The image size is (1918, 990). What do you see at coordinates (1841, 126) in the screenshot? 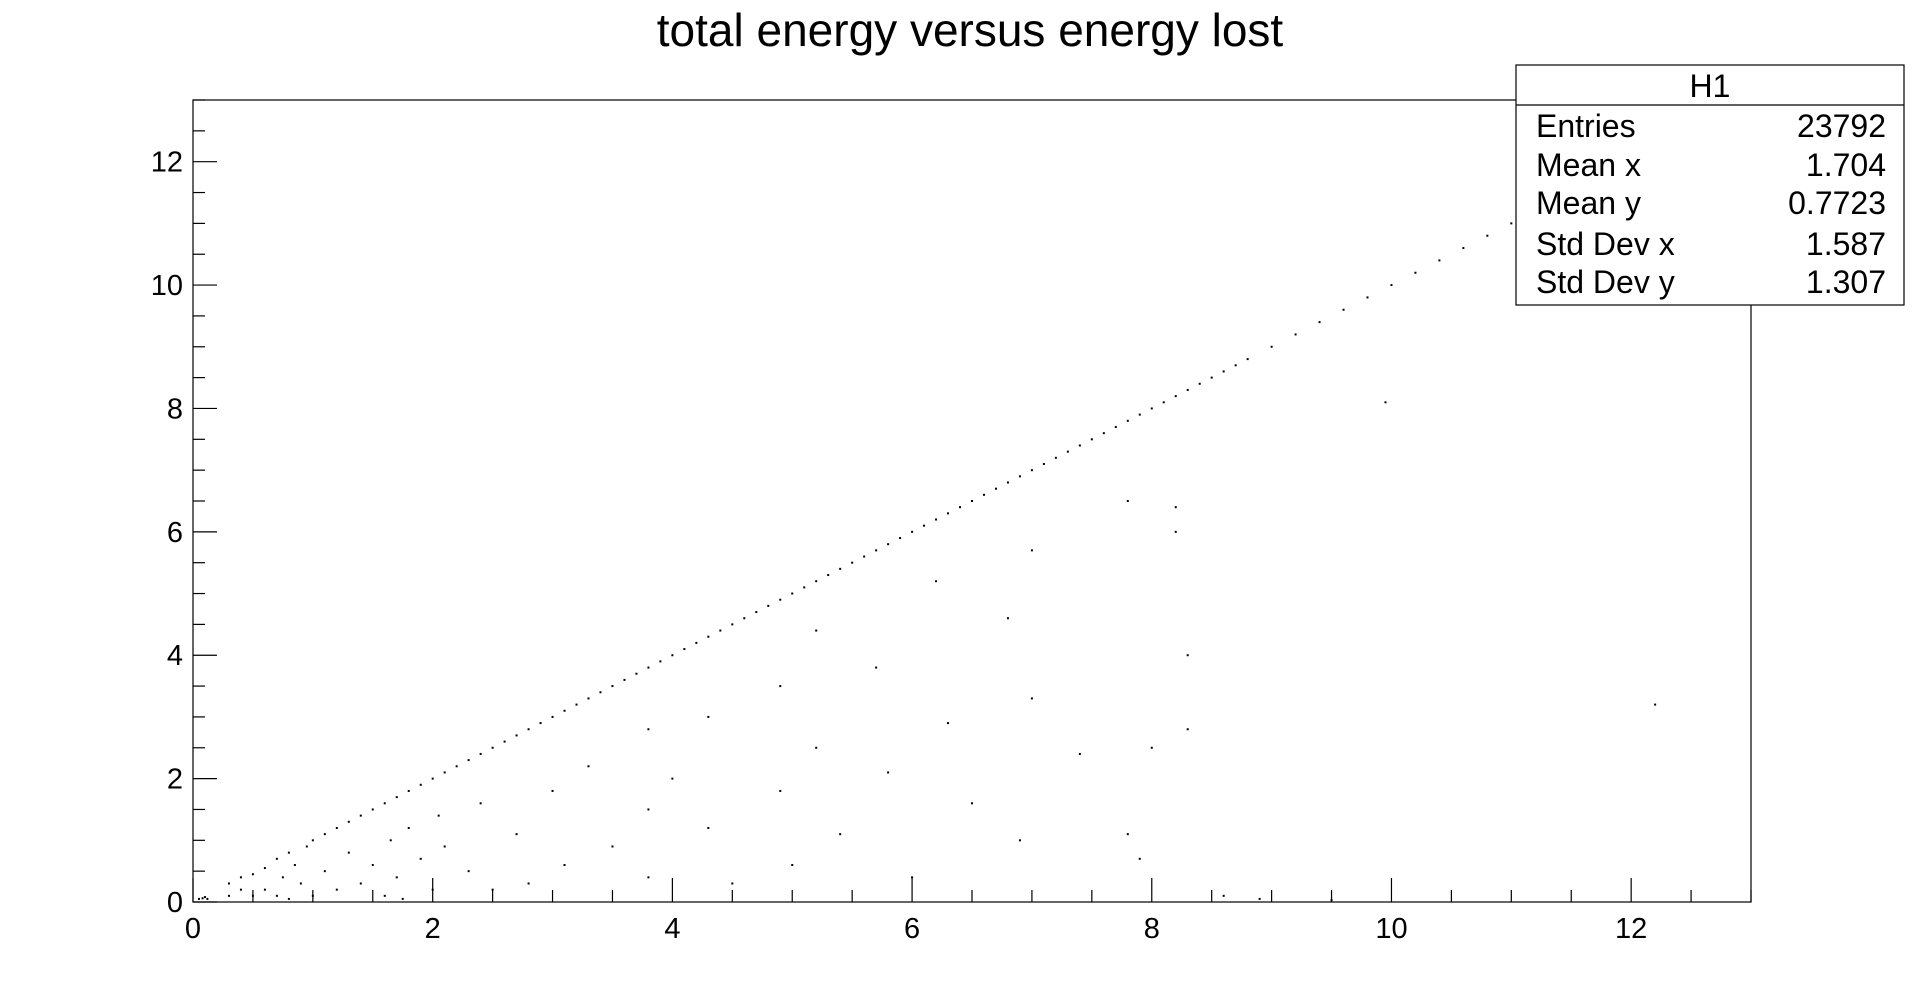
I see `stats-value-entries: 23792` at bounding box center [1841, 126].